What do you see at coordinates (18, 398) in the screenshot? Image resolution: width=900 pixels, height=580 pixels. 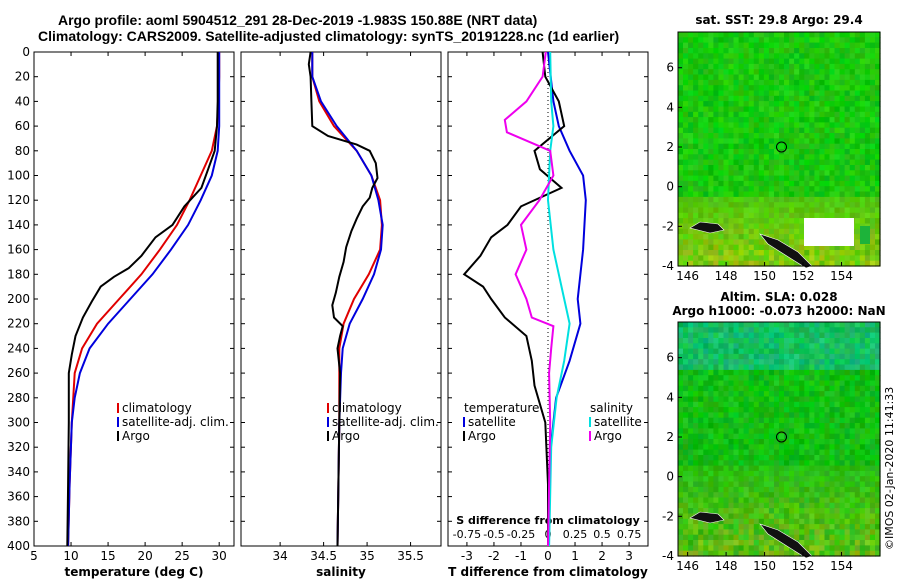 I see `y-tick-label: 280` at bounding box center [18, 398].